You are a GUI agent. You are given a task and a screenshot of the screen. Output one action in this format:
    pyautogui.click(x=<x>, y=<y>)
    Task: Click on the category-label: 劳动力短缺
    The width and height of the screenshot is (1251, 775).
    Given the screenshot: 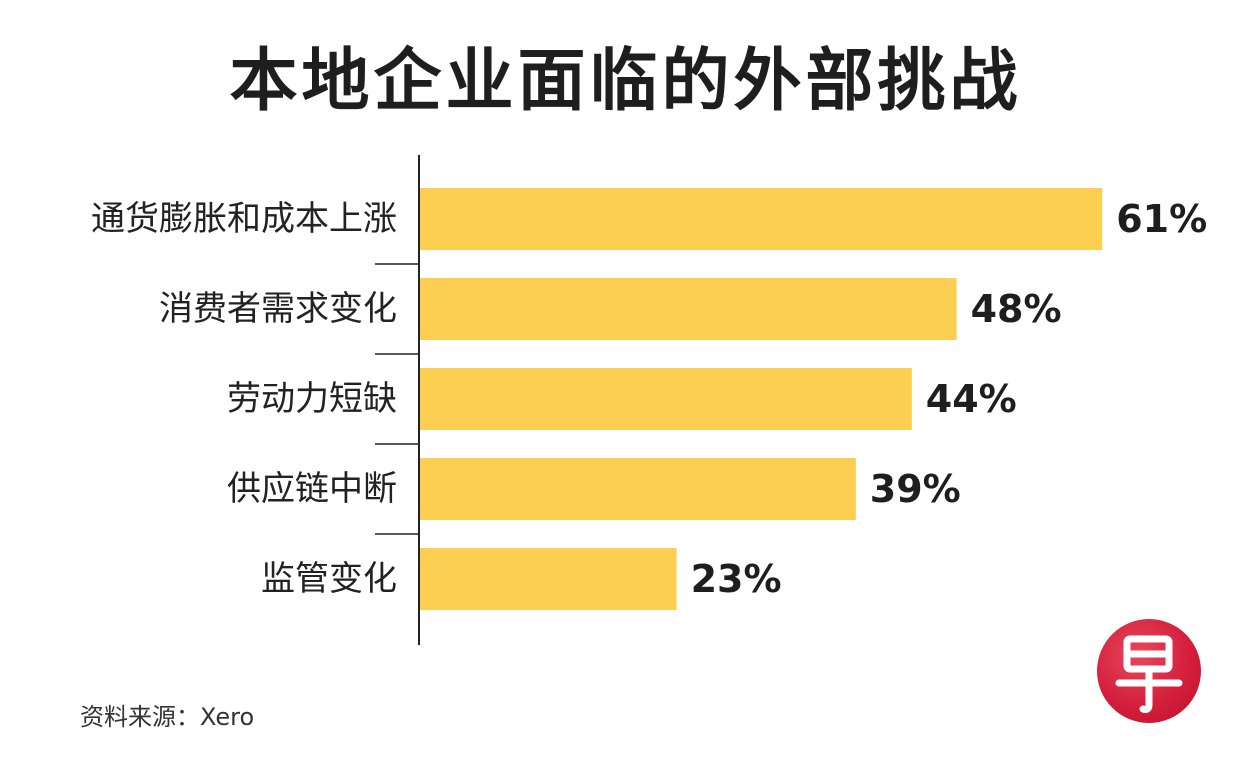 What is the action you would take?
    pyautogui.click(x=312, y=399)
    